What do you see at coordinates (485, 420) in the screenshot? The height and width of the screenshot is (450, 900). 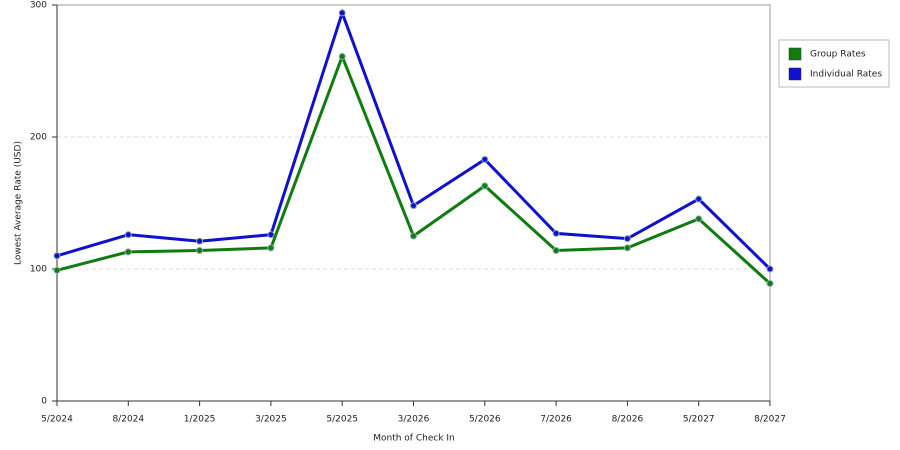 I see `x-tick-label: 5/2026` at bounding box center [485, 420].